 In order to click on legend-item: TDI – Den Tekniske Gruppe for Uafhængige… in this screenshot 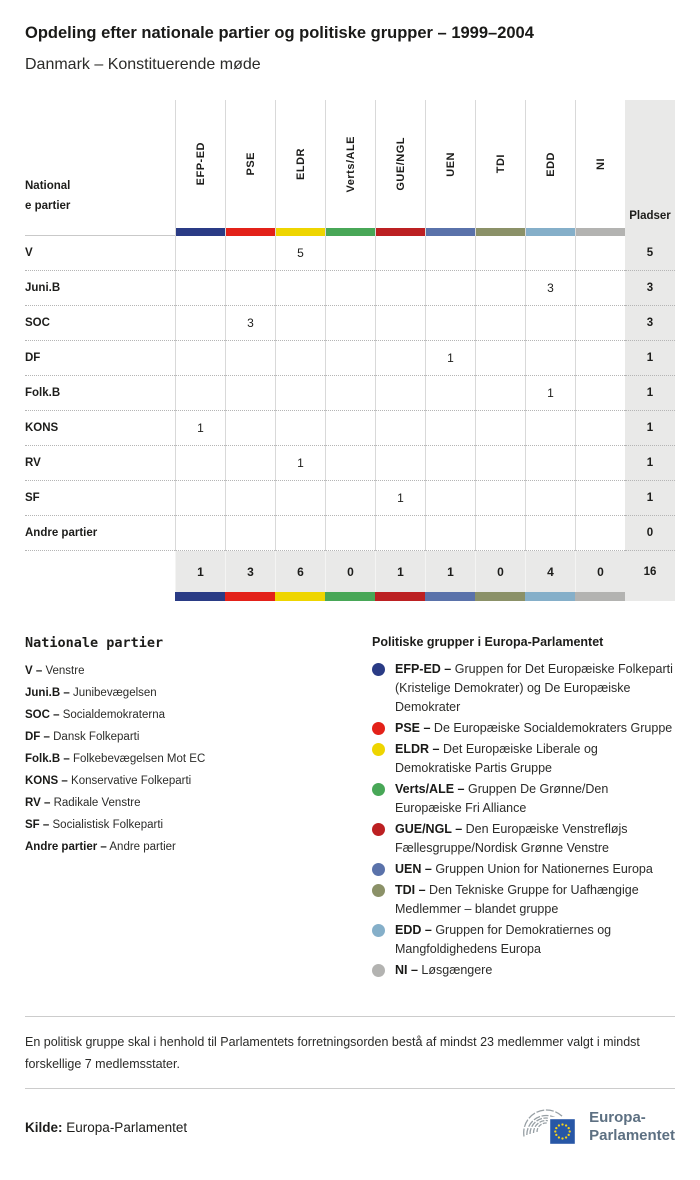, I will do `click(523, 900)`.